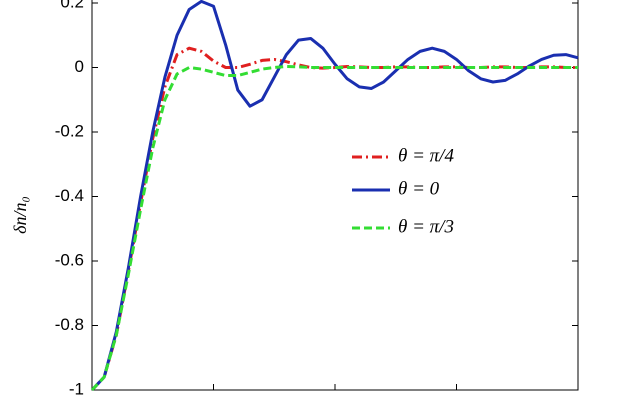 The image size is (640, 400). What do you see at coordinates (69, 324) in the screenshot?
I see `y-tick-label: -0.8` at bounding box center [69, 324].